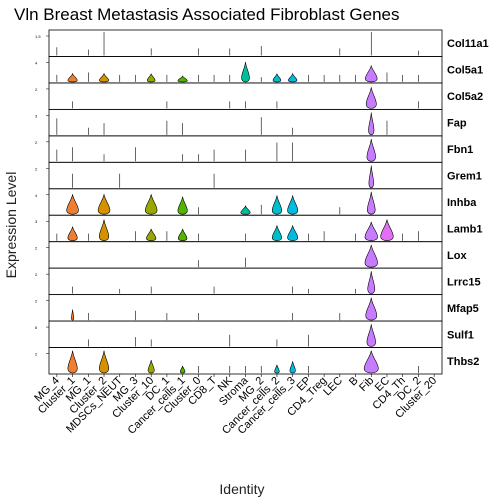 The height and width of the screenshot is (504, 504). Describe the element at coordinates (464, 177) in the screenshot. I see `gene-label: Grem1` at that location.